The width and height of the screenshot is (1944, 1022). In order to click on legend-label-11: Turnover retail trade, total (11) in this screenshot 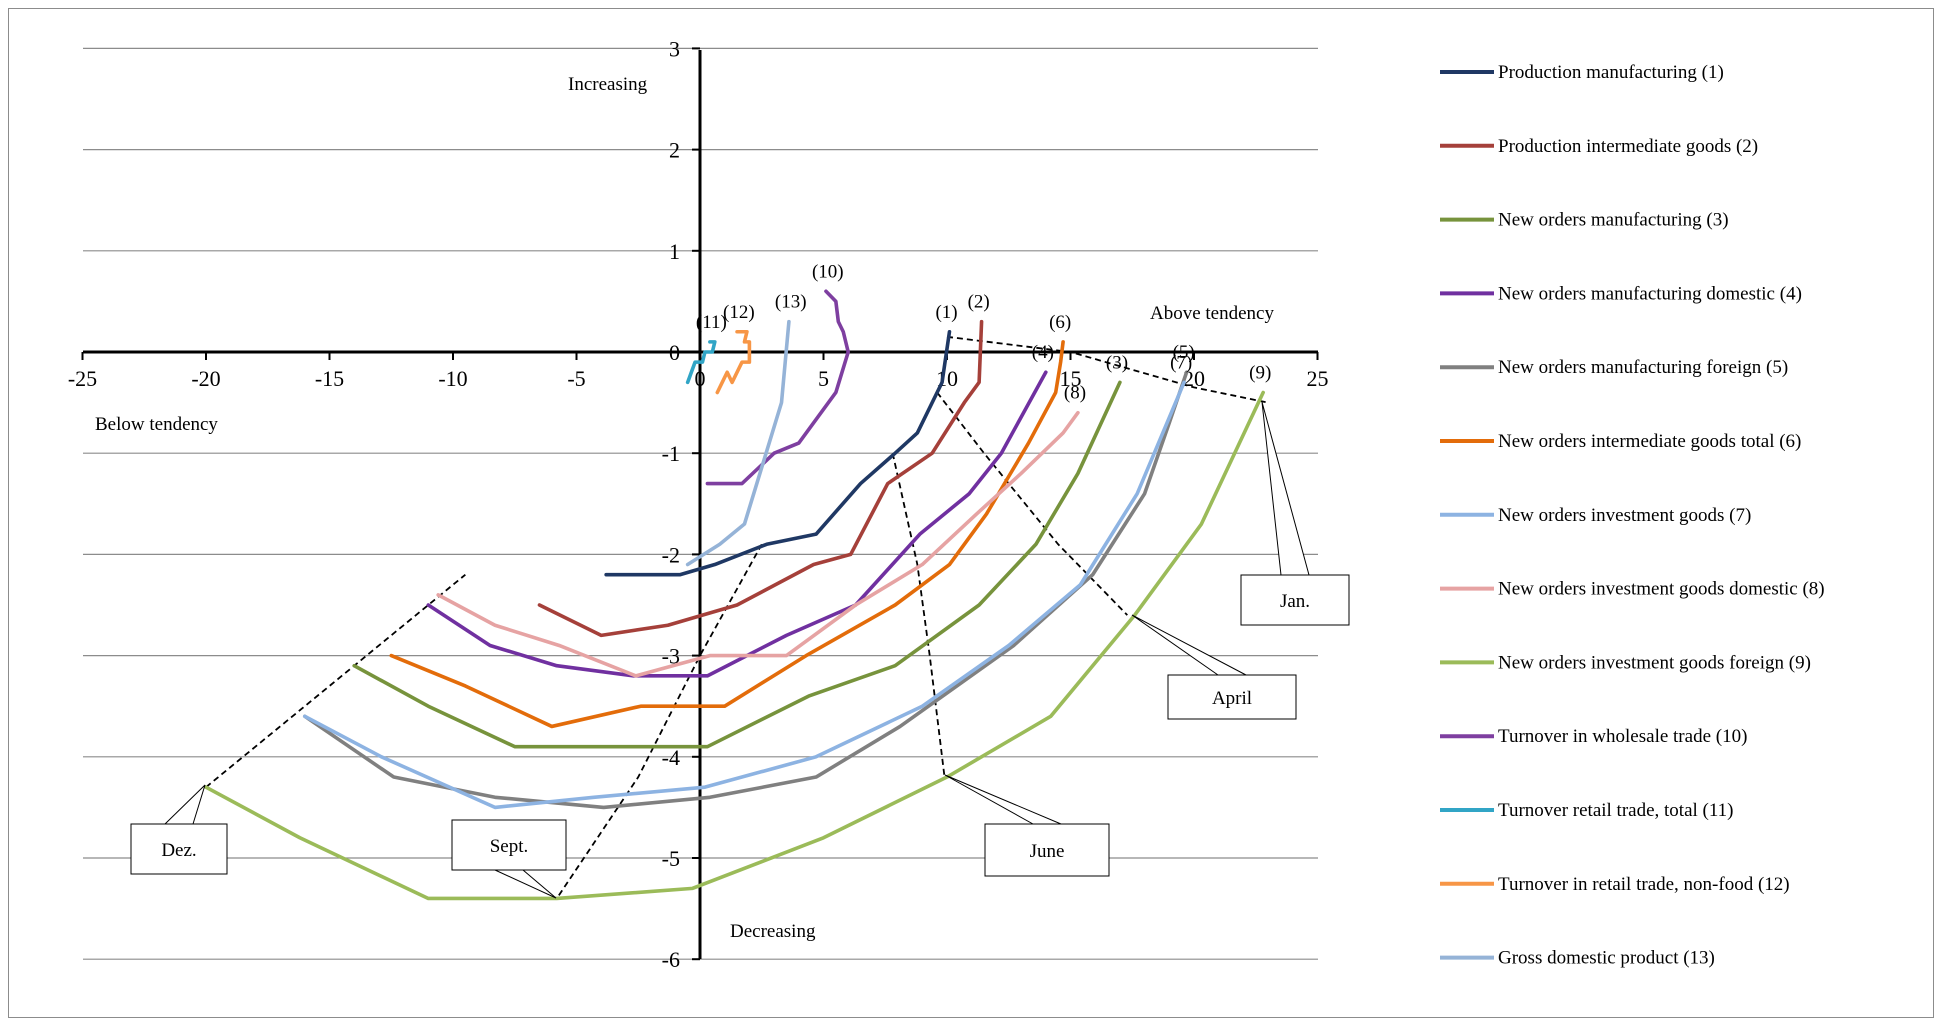, I will do `click(1616, 810)`.